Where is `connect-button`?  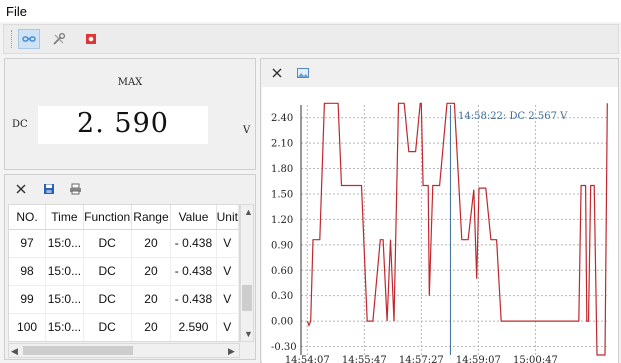 connect-button is located at coordinates (29, 39).